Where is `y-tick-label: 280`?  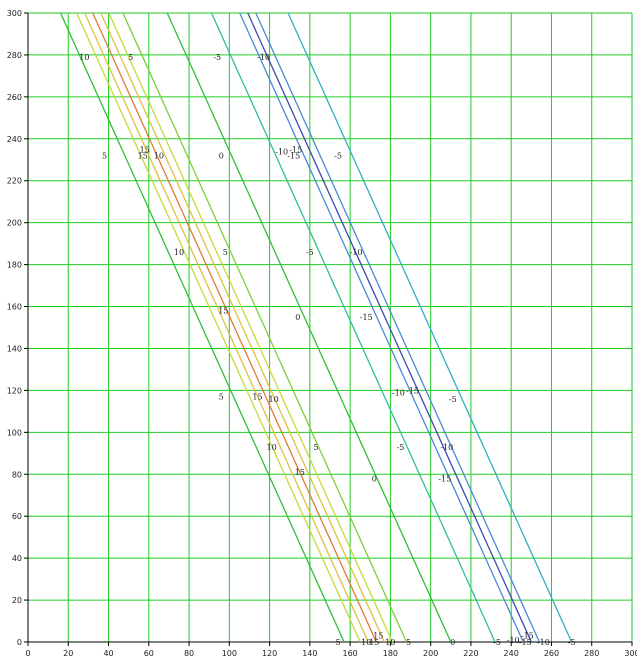
y-tick-label: 280 is located at coordinates (14, 55).